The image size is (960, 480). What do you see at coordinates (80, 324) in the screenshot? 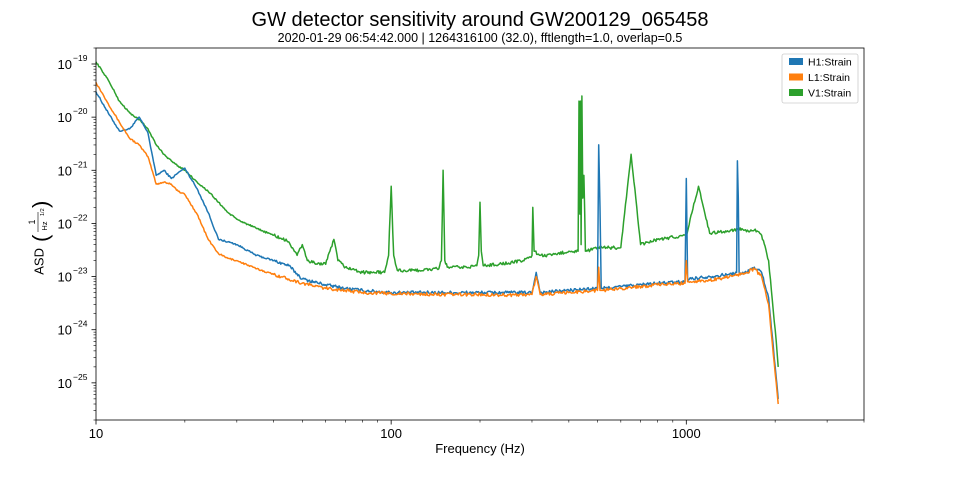
I see `y-tick-exponent: −24` at bounding box center [80, 324].